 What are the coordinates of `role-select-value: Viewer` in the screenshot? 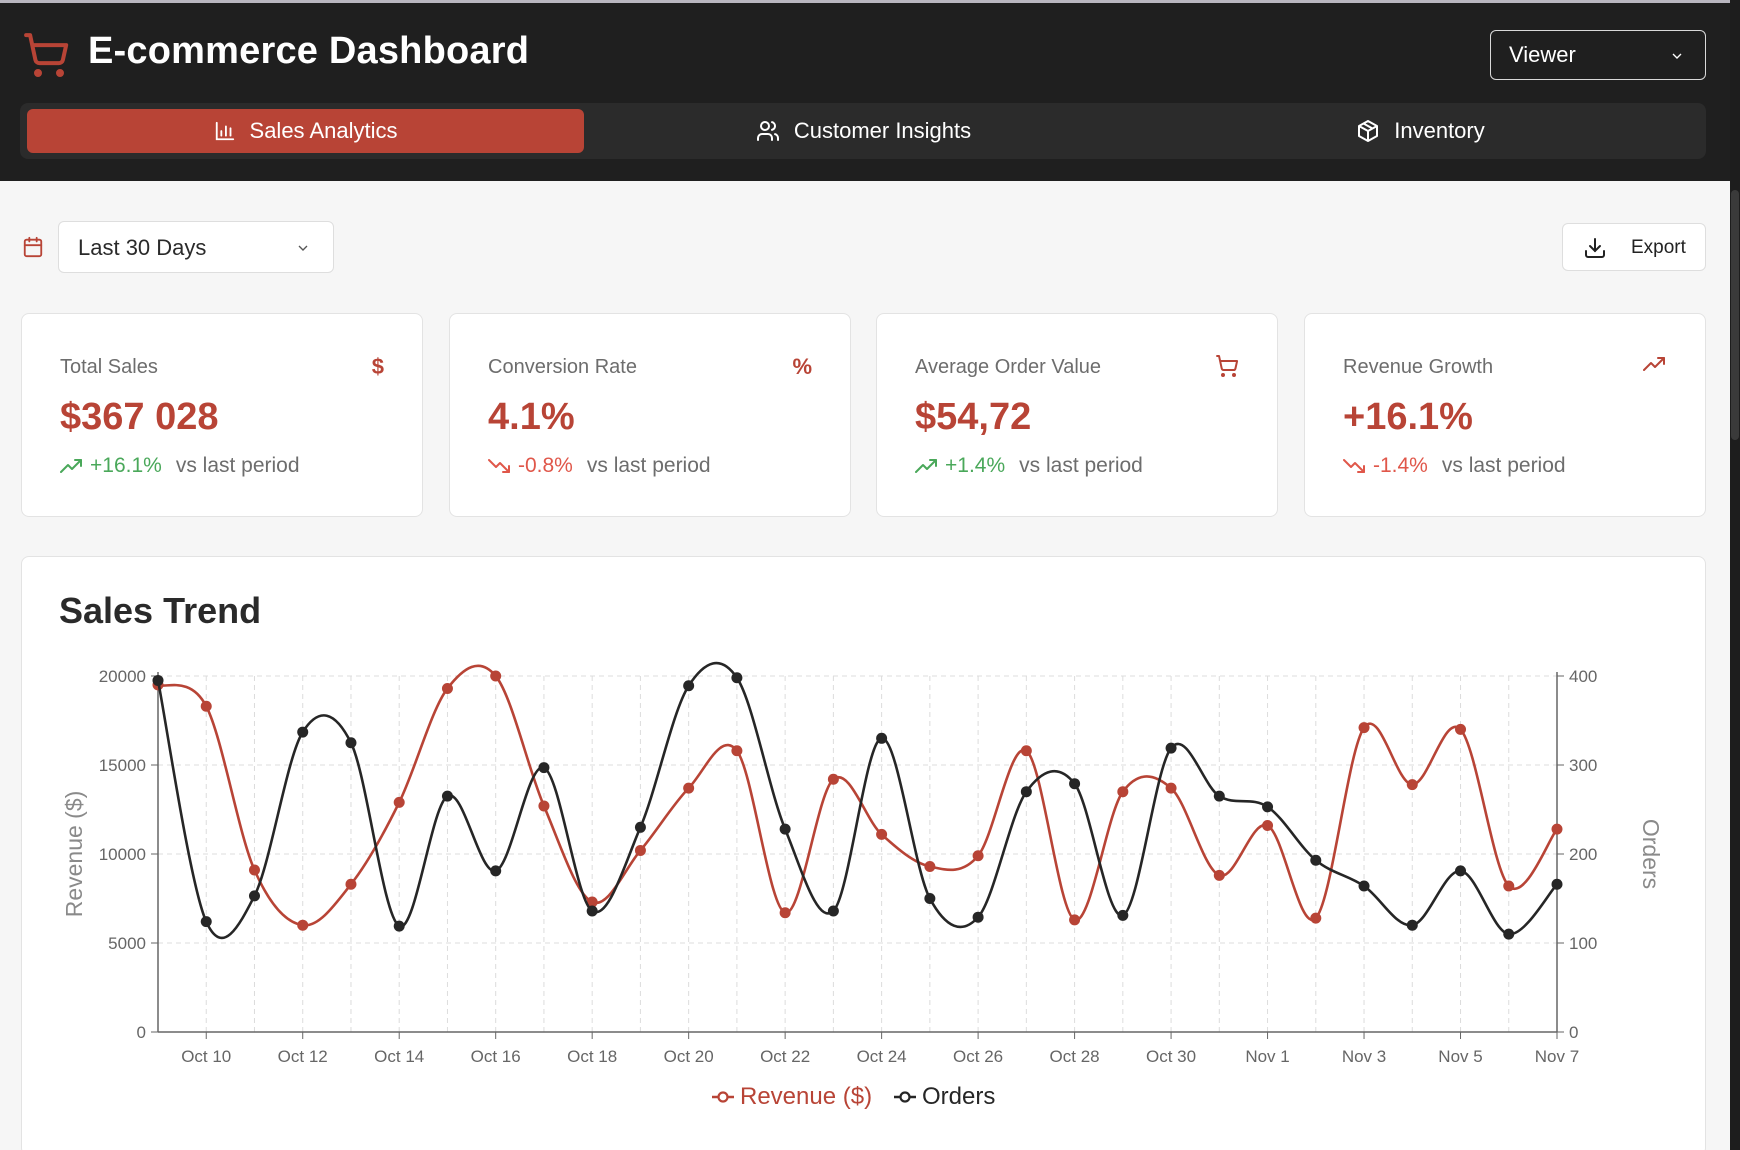 It's located at (1542, 54).